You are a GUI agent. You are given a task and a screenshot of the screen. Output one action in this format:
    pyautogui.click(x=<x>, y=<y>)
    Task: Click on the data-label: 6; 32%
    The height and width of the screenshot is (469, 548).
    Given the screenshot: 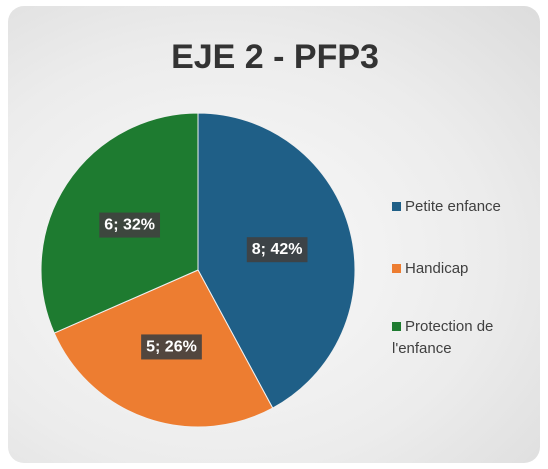 What is the action you would take?
    pyautogui.click(x=129, y=225)
    